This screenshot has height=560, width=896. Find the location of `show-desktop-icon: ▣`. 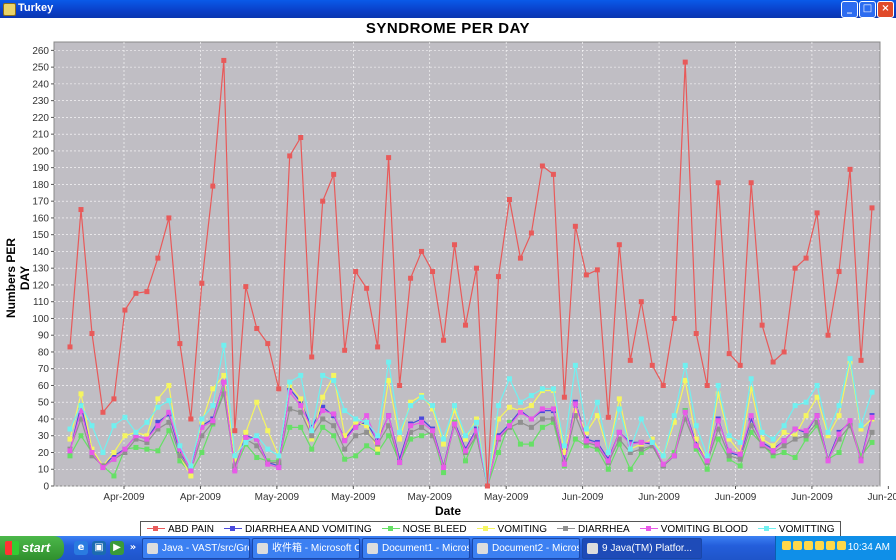

show-desktop-icon: ▣ is located at coordinates (99, 548).